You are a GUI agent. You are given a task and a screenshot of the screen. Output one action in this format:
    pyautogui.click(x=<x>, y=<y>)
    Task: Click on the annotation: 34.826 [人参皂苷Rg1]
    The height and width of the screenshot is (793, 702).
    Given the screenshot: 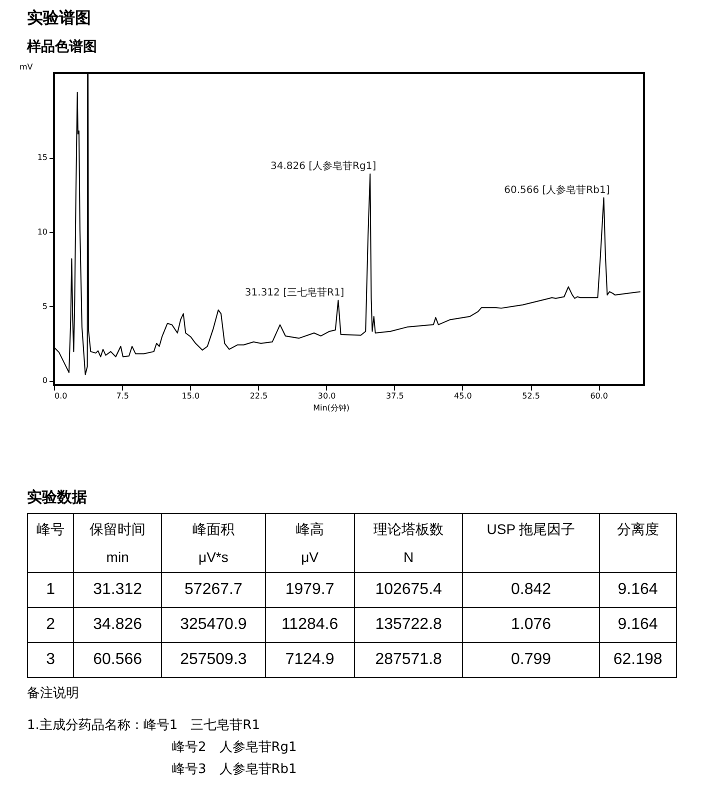 What is the action you would take?
    pyautogui.click(x=323, y=166)
    